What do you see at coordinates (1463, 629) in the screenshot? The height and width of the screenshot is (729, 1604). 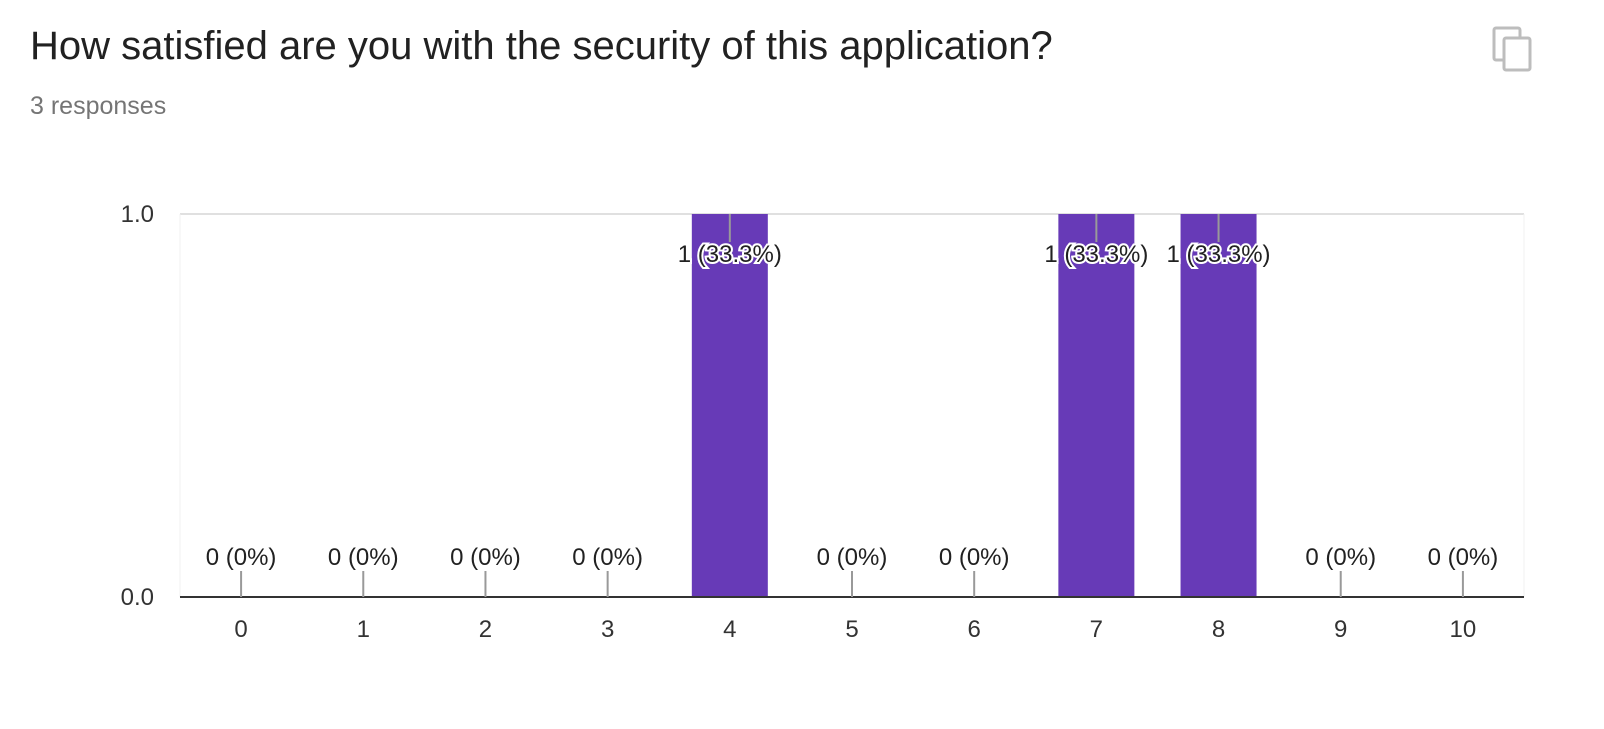 I see `x-tick-label: 10` at bounding box center [1463, 629].